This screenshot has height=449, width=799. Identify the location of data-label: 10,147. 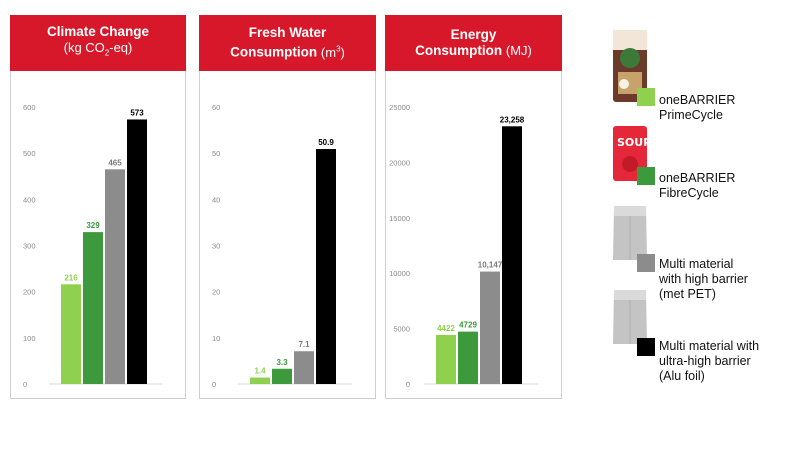
(490, 265).